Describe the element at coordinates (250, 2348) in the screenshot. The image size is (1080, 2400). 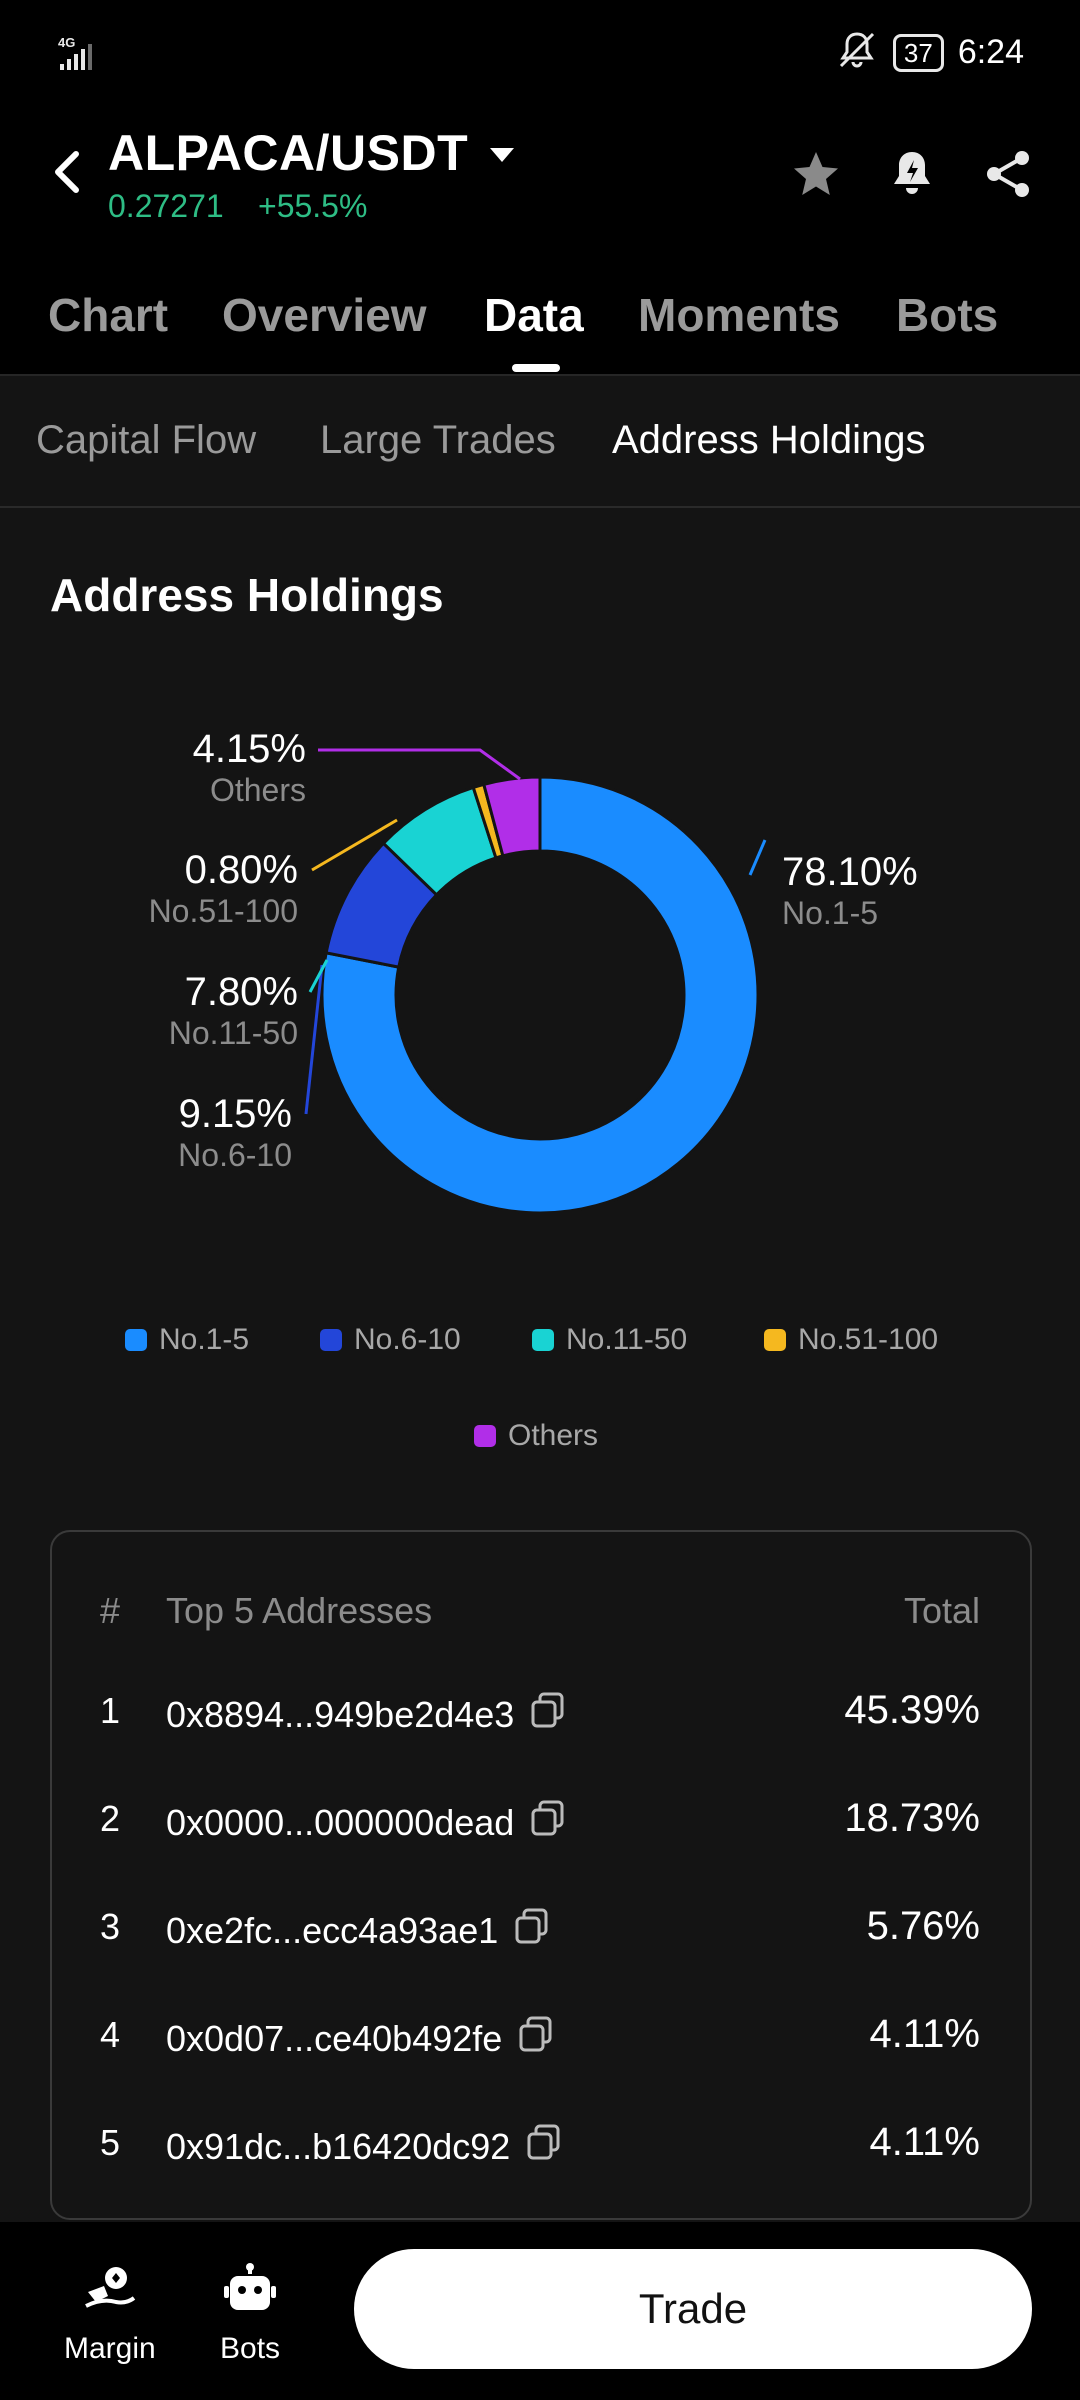
I see `nav-bots-label: Bots` at that location.